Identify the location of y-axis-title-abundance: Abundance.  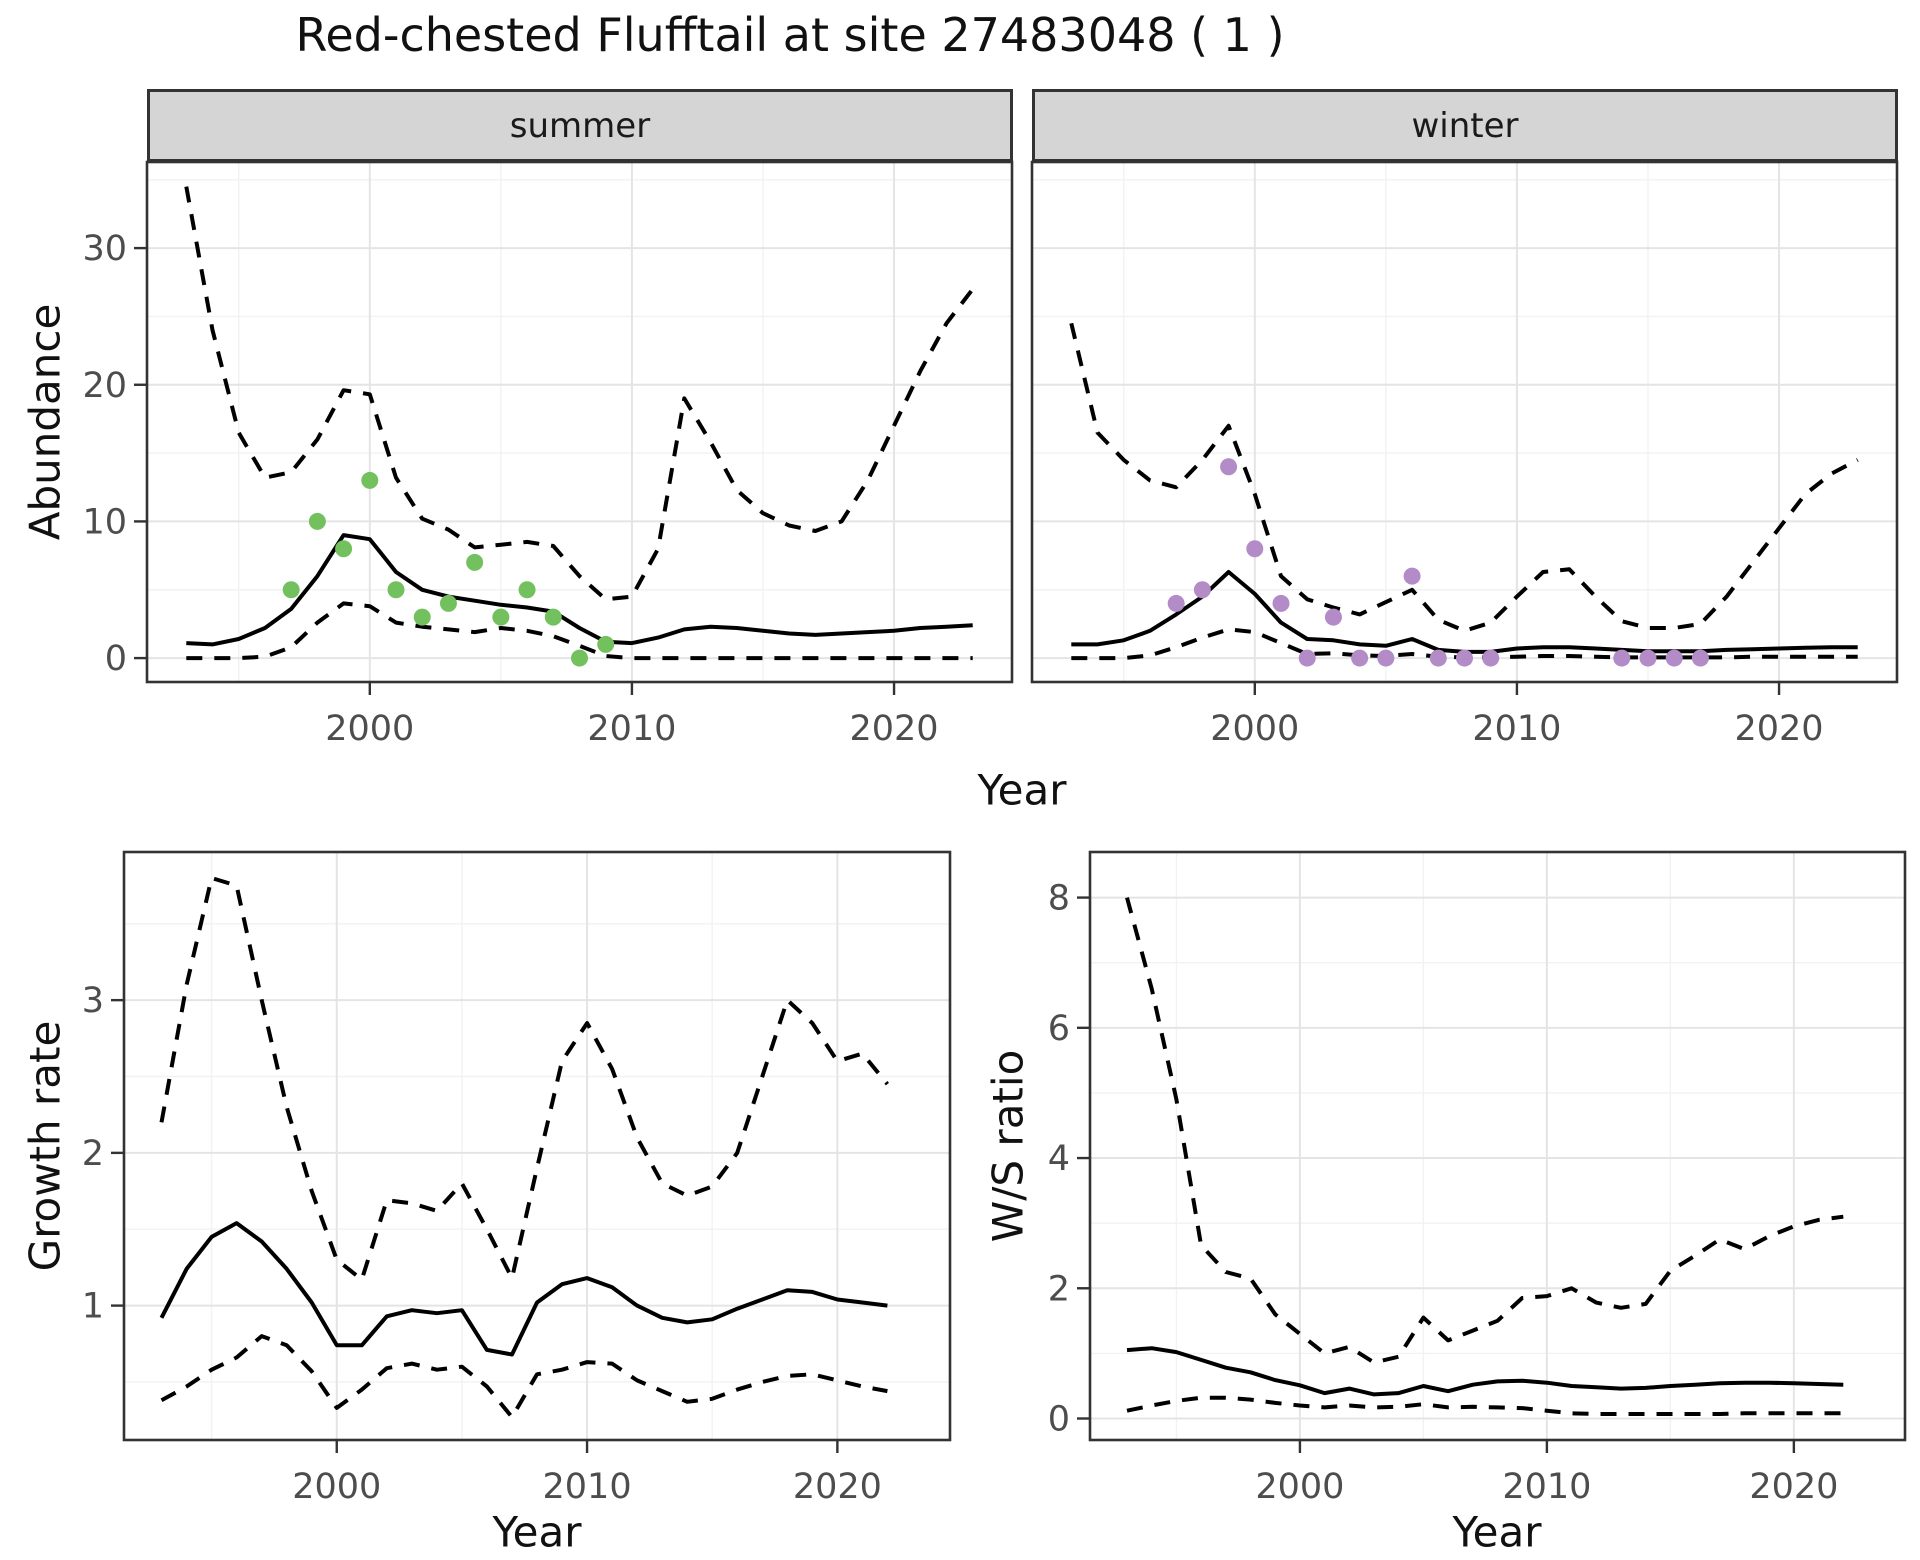
(45, 422).